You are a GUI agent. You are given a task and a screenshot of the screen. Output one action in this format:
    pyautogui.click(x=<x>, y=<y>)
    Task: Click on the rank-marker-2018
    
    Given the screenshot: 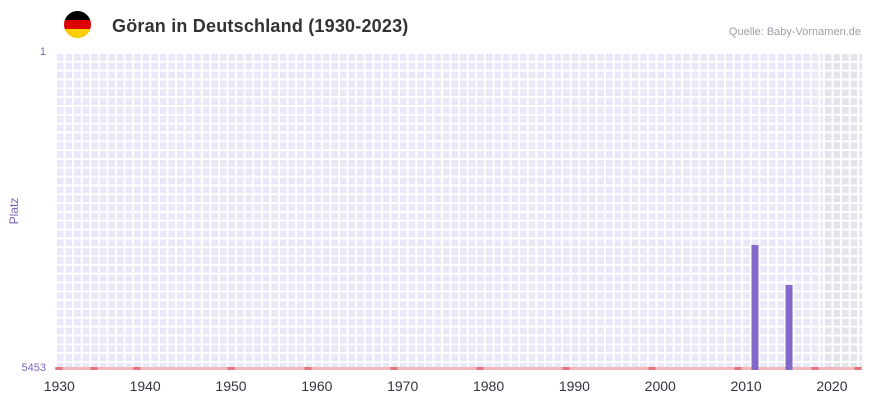 What is the action you would take?
    pyautogui.click(x=815, y=368)
    